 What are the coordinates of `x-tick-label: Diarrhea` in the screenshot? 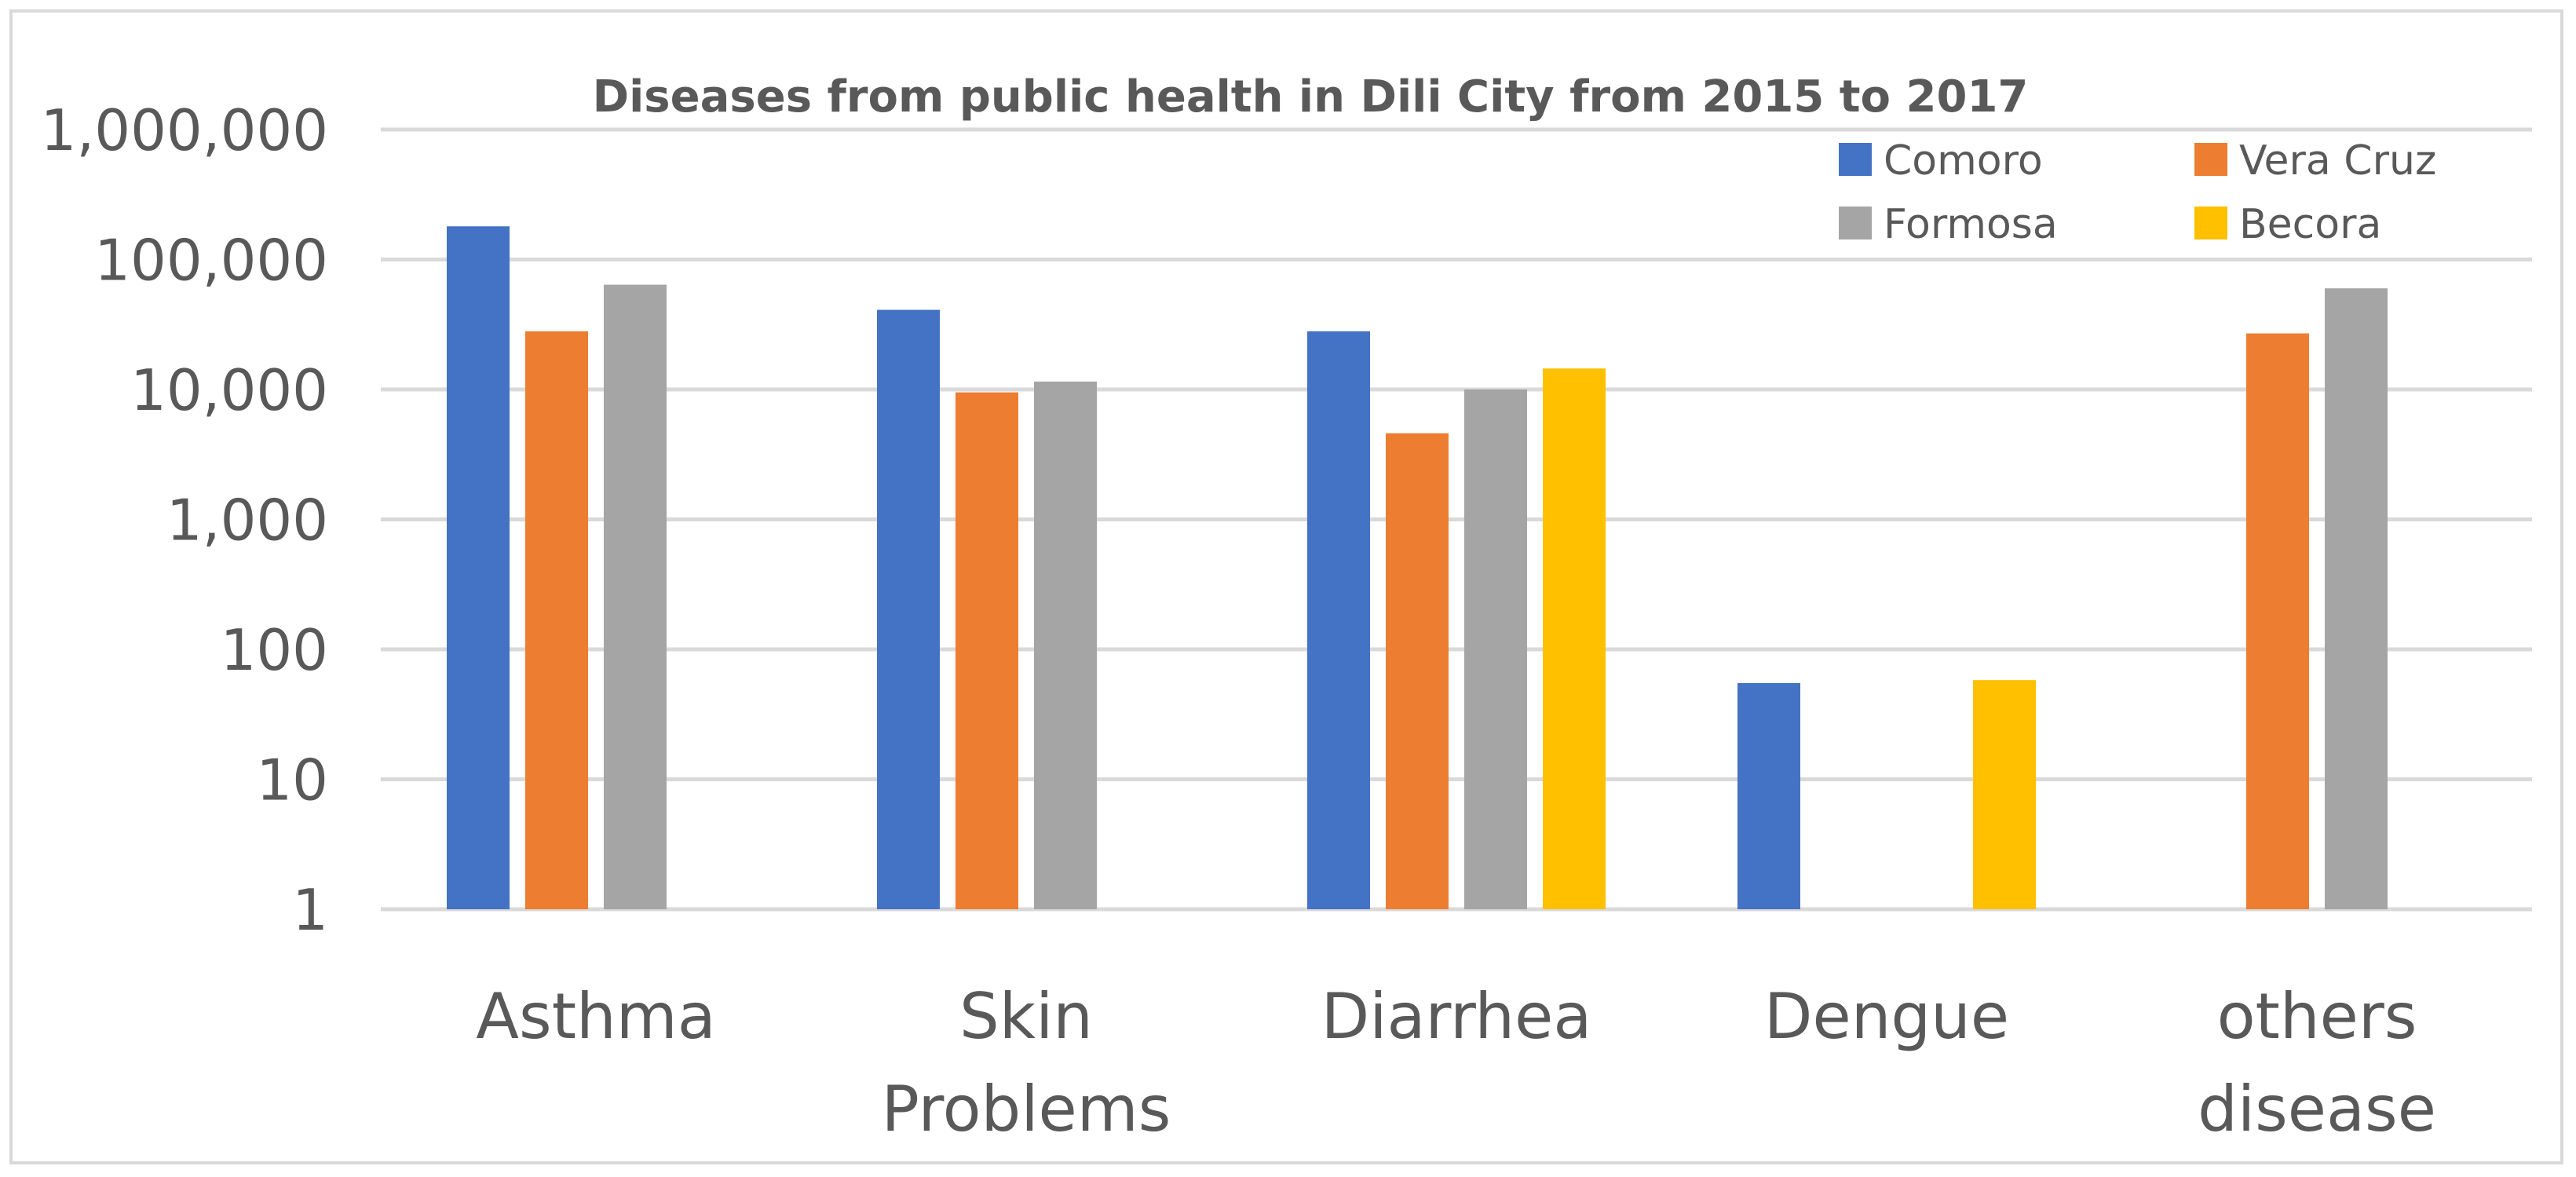 It's located at (1456, 1016).